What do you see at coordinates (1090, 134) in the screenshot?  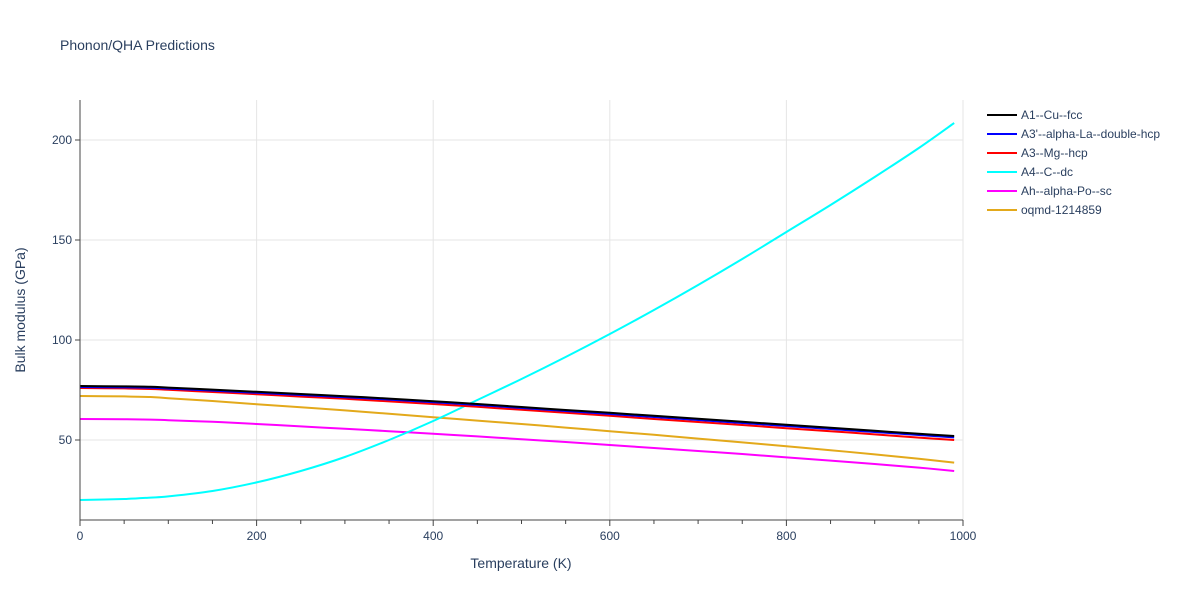 I see `legend-label: A3'--alpha-La--double-hcp` at bounding box center [1090, 134].